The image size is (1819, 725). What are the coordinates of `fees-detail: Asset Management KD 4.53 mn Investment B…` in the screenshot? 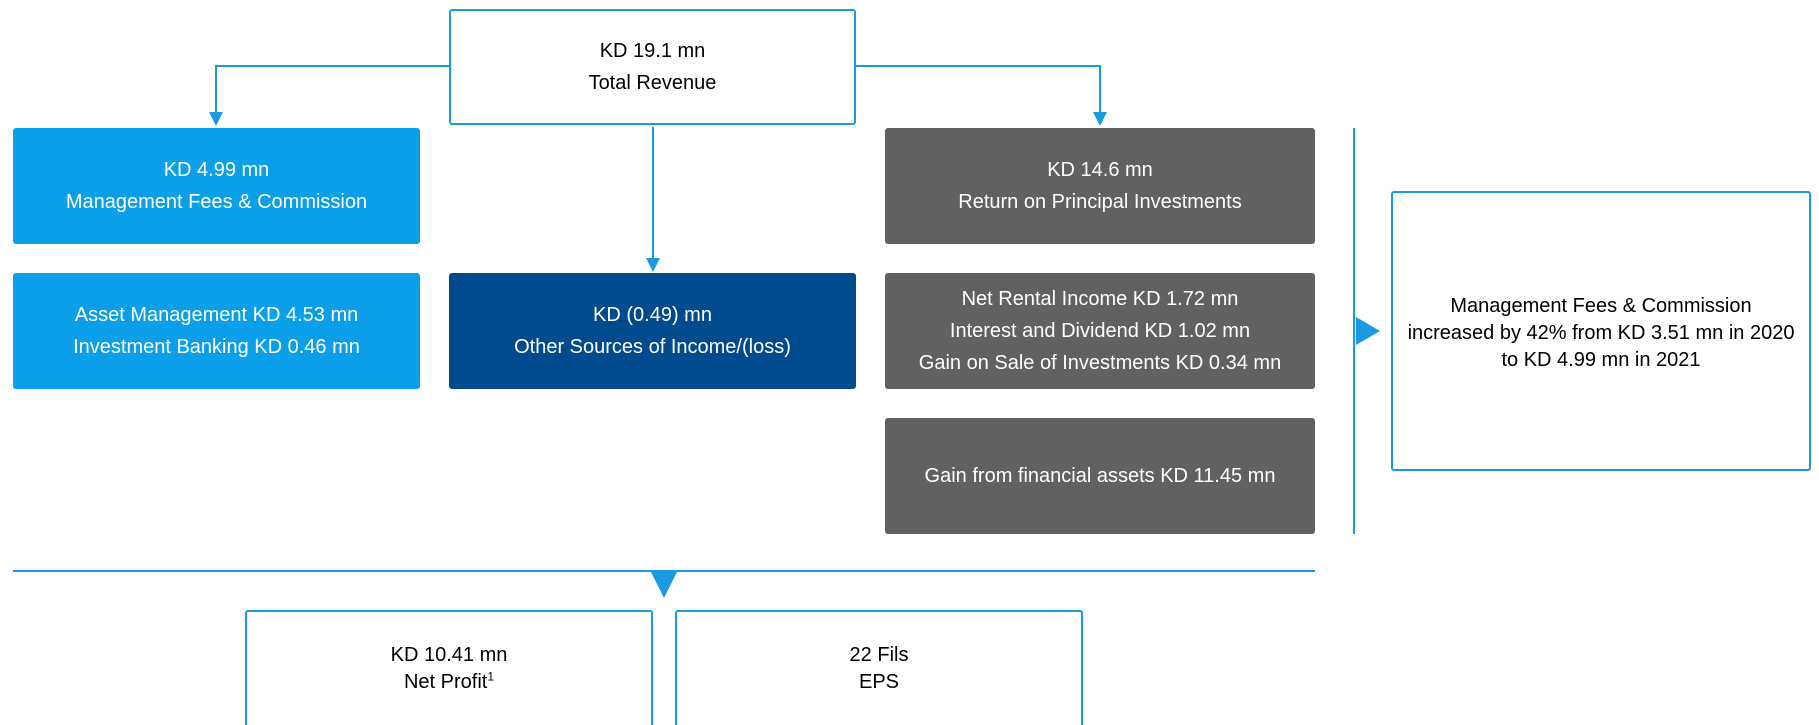 It's located at (216, 331).